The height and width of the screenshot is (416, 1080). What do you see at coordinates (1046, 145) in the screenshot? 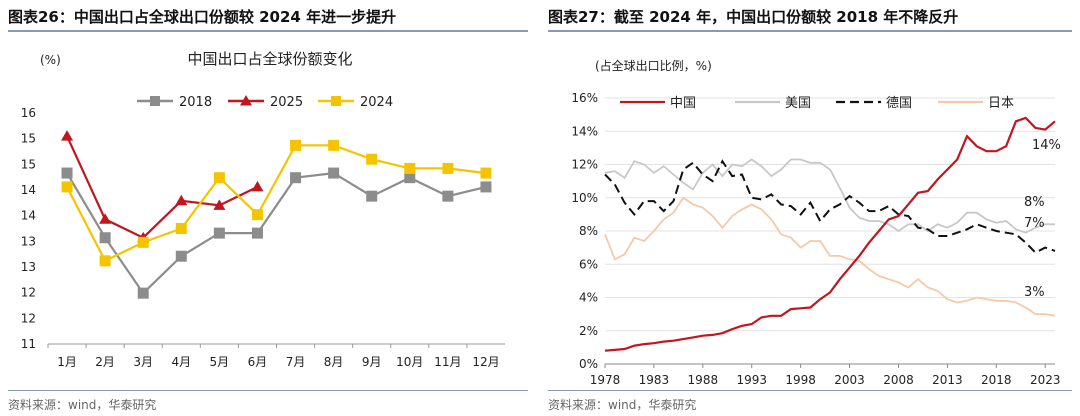
I see `end-annotation: 14%` at bounding box center [1046, 145].